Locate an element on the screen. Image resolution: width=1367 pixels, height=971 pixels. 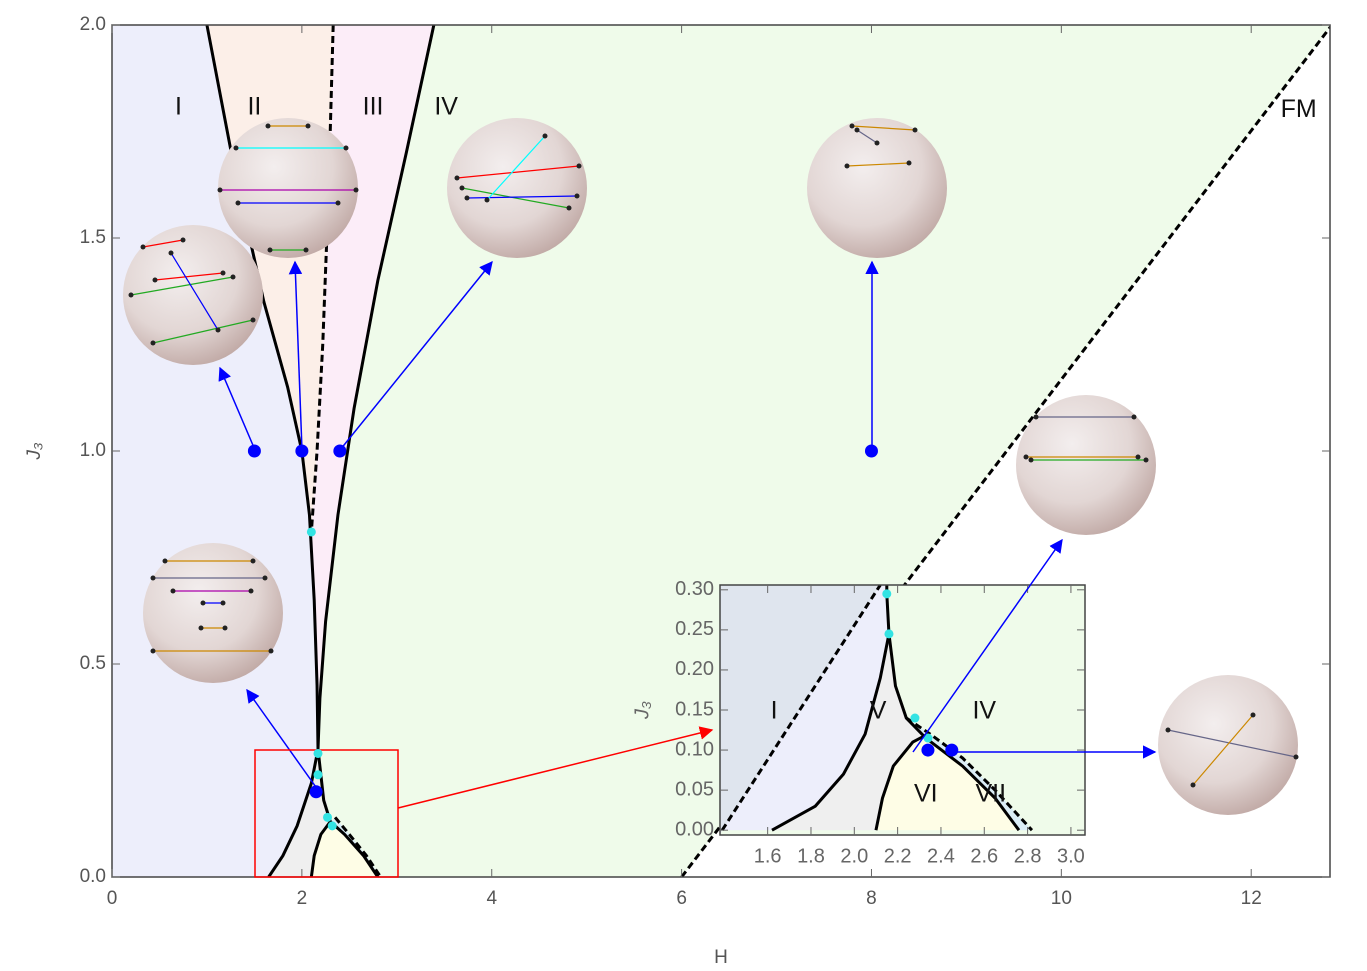
x-axis-label: H is located at coordinates (721, 957).